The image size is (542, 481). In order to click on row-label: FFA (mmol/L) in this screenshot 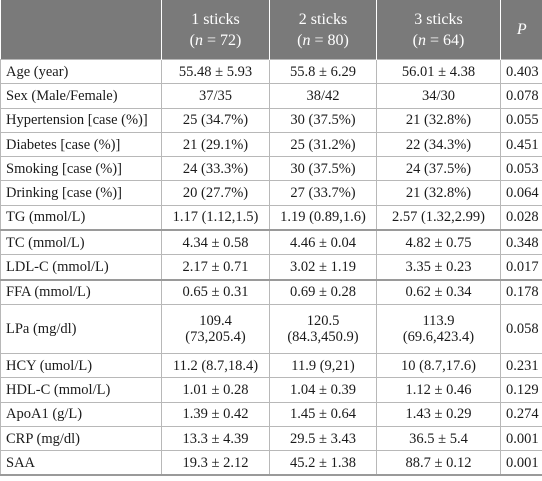, I will do `click(81, 291)`.